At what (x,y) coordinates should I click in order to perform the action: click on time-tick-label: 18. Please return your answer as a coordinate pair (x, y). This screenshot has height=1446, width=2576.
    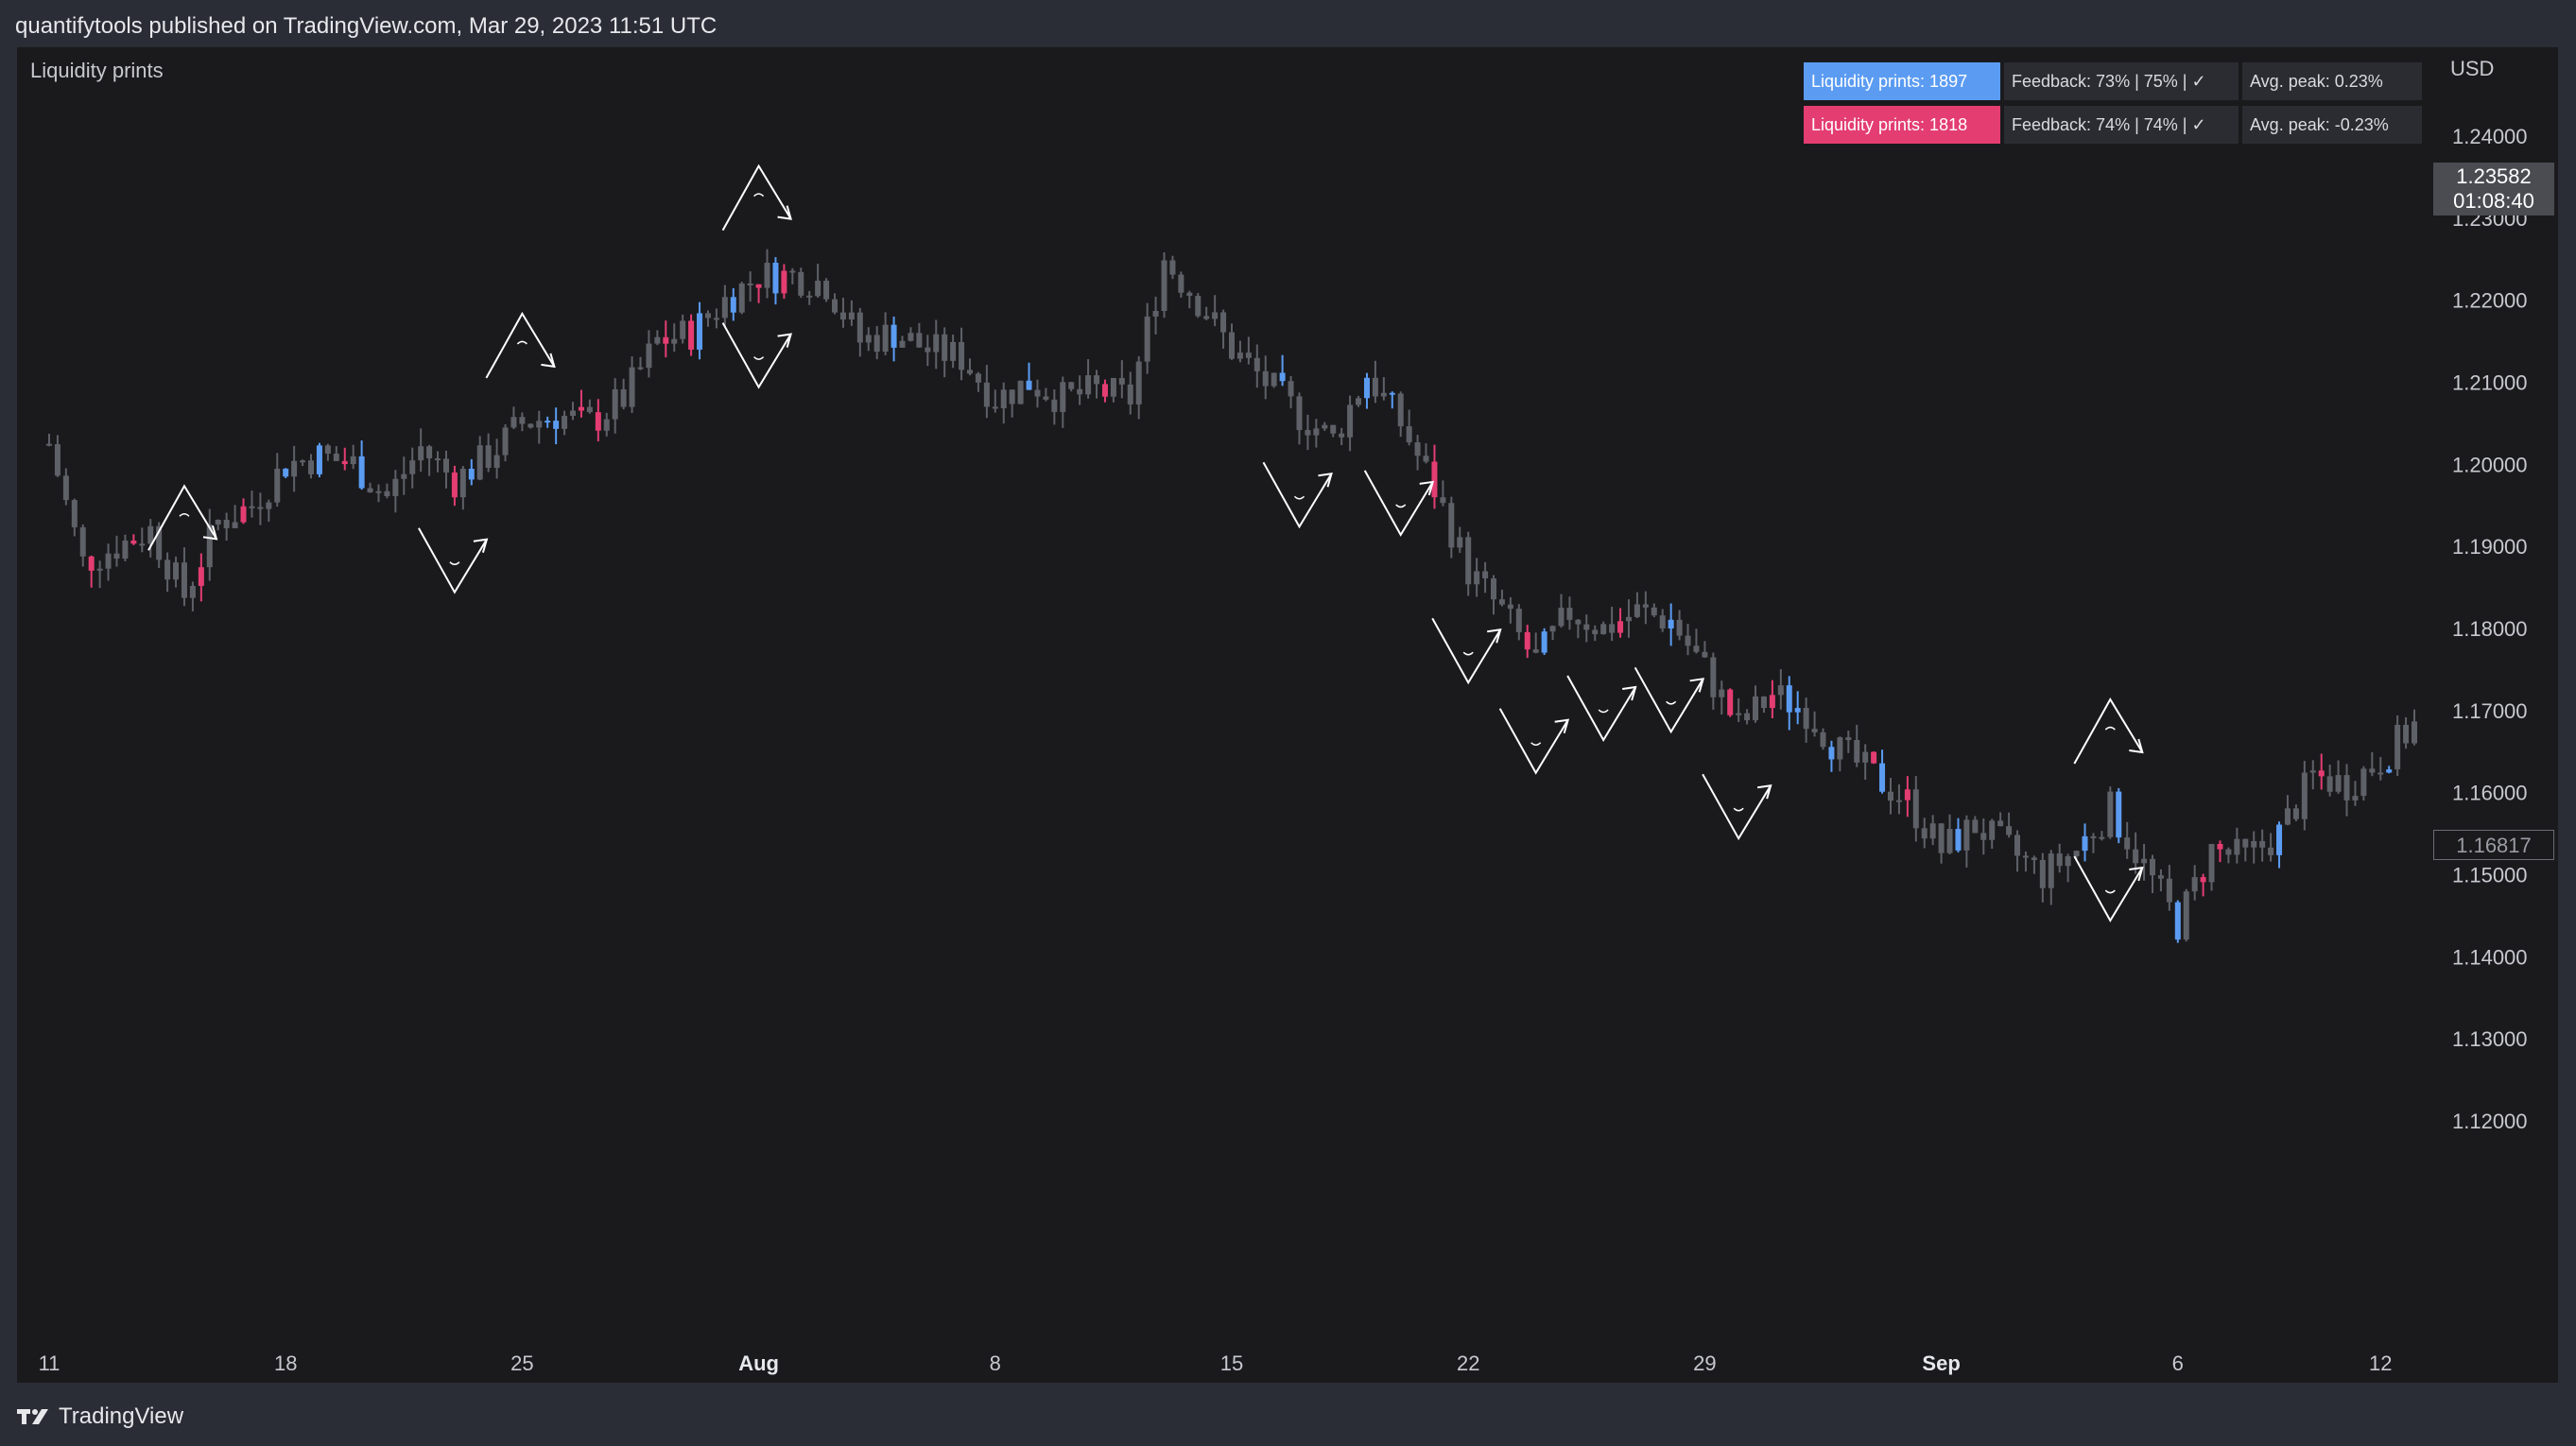
    Looking at the image, I should click on (286, 1363).